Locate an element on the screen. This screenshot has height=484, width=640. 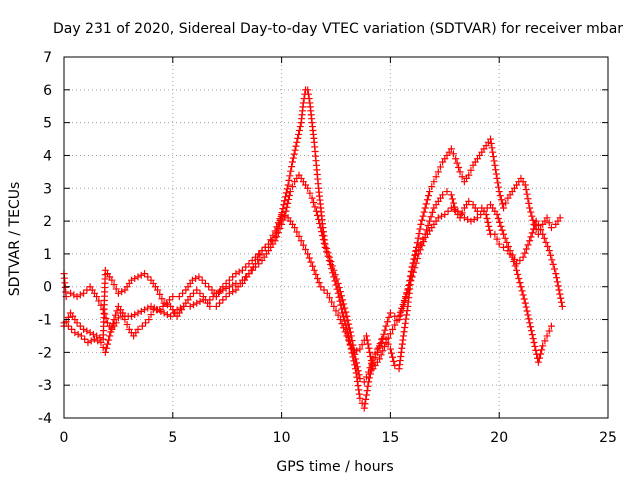
y-tick-label: 3 is located at coordinates (47, 189).